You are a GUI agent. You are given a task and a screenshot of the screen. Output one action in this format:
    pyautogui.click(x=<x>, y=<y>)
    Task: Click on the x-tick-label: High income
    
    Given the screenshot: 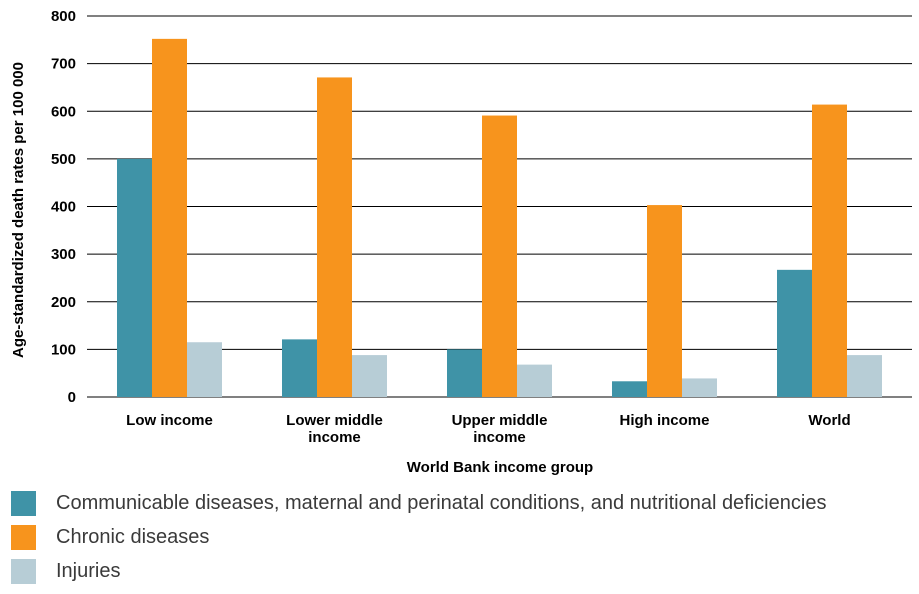 What is the action you would take?
    pyautogui.click(x=664, y=420)
    